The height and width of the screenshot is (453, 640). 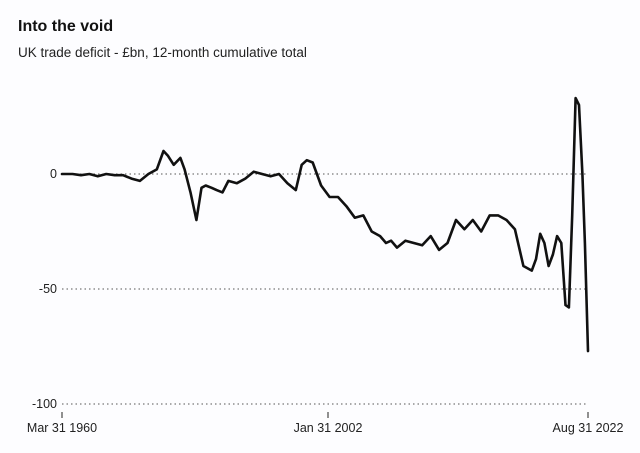 What do you see at coordinates (62, 428) in the screenshot?
I see `x-tick-label: Mar 31 1960` at bounding box center [62, 428].